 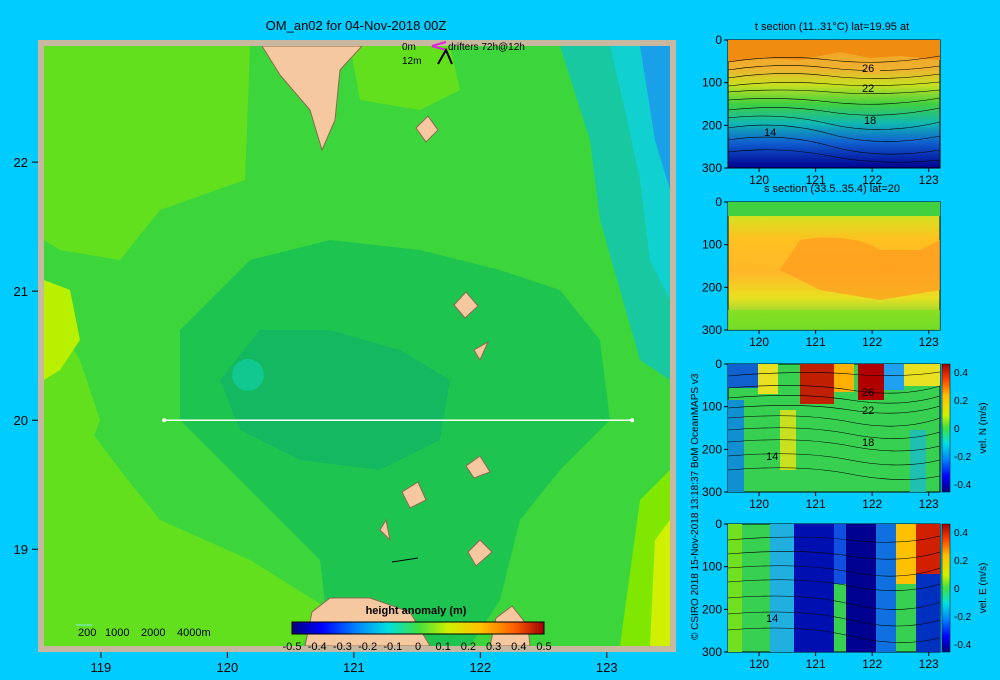 What do you see at coordinates (963, 589) in the screenshot?
I see `vel-e-colorbar-ticks: 0.4 0.2 0 -0.2 -0.4` at bounding box center [963, 589].